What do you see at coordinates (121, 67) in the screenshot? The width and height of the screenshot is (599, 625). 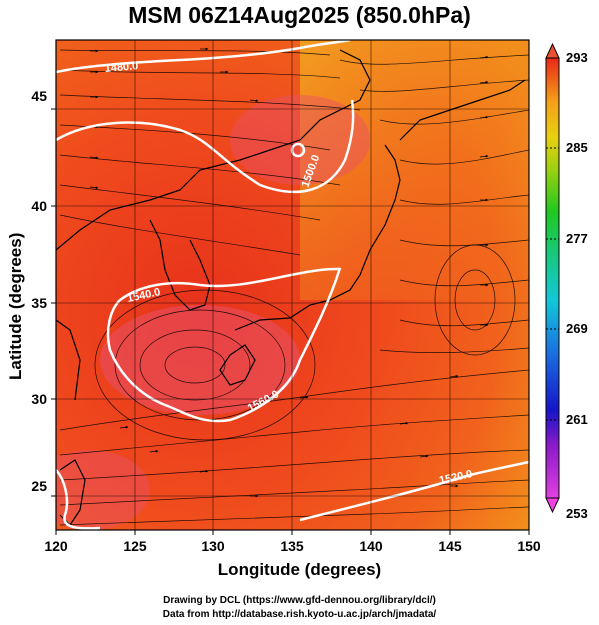 I see `contour-label-1480: 1480.0` at bounding box center [121, 67].